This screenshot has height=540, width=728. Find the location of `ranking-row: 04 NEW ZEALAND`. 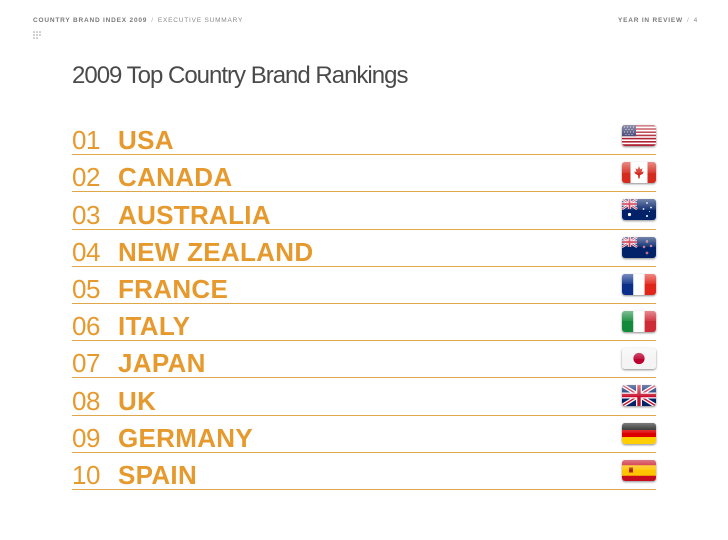

ranking-row: 04 NEW ZEALAND is located at coordinates (364, 248).